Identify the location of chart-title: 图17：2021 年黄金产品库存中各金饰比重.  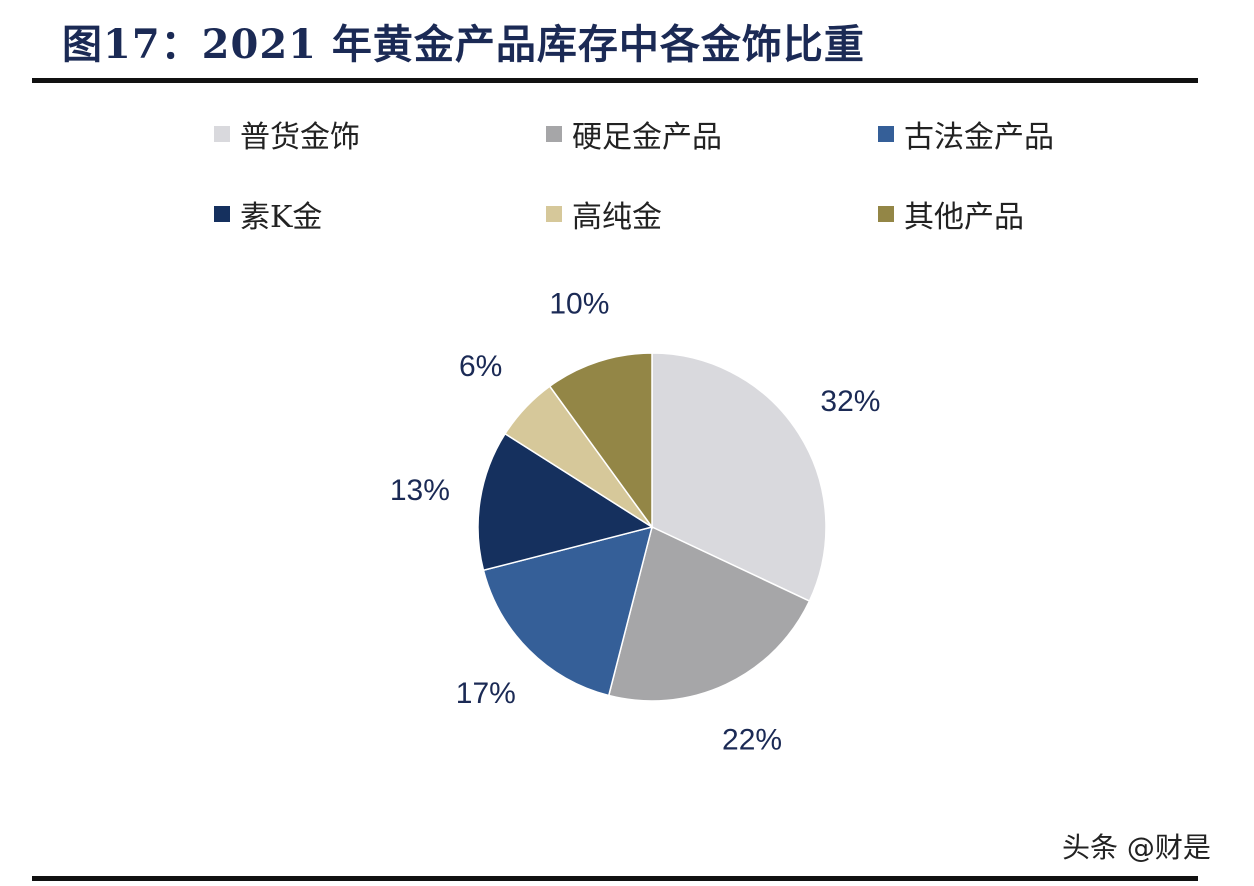
(463, 44).